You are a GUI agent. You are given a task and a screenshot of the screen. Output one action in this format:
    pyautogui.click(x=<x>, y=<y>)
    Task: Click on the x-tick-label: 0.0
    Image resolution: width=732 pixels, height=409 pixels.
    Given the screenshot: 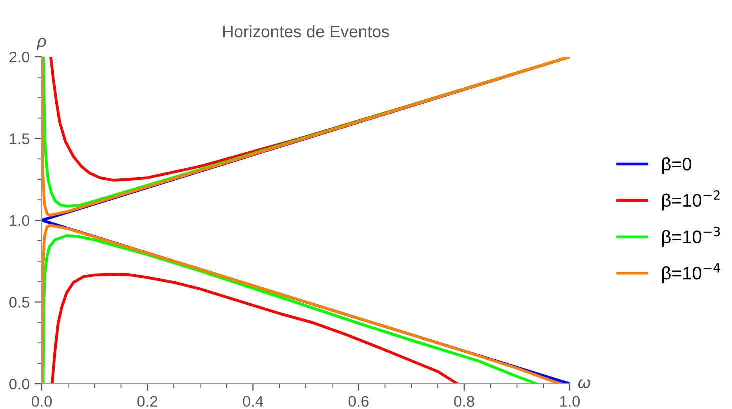 What is the action you would take?
    pyautogui.click(x=42, y=402)
    